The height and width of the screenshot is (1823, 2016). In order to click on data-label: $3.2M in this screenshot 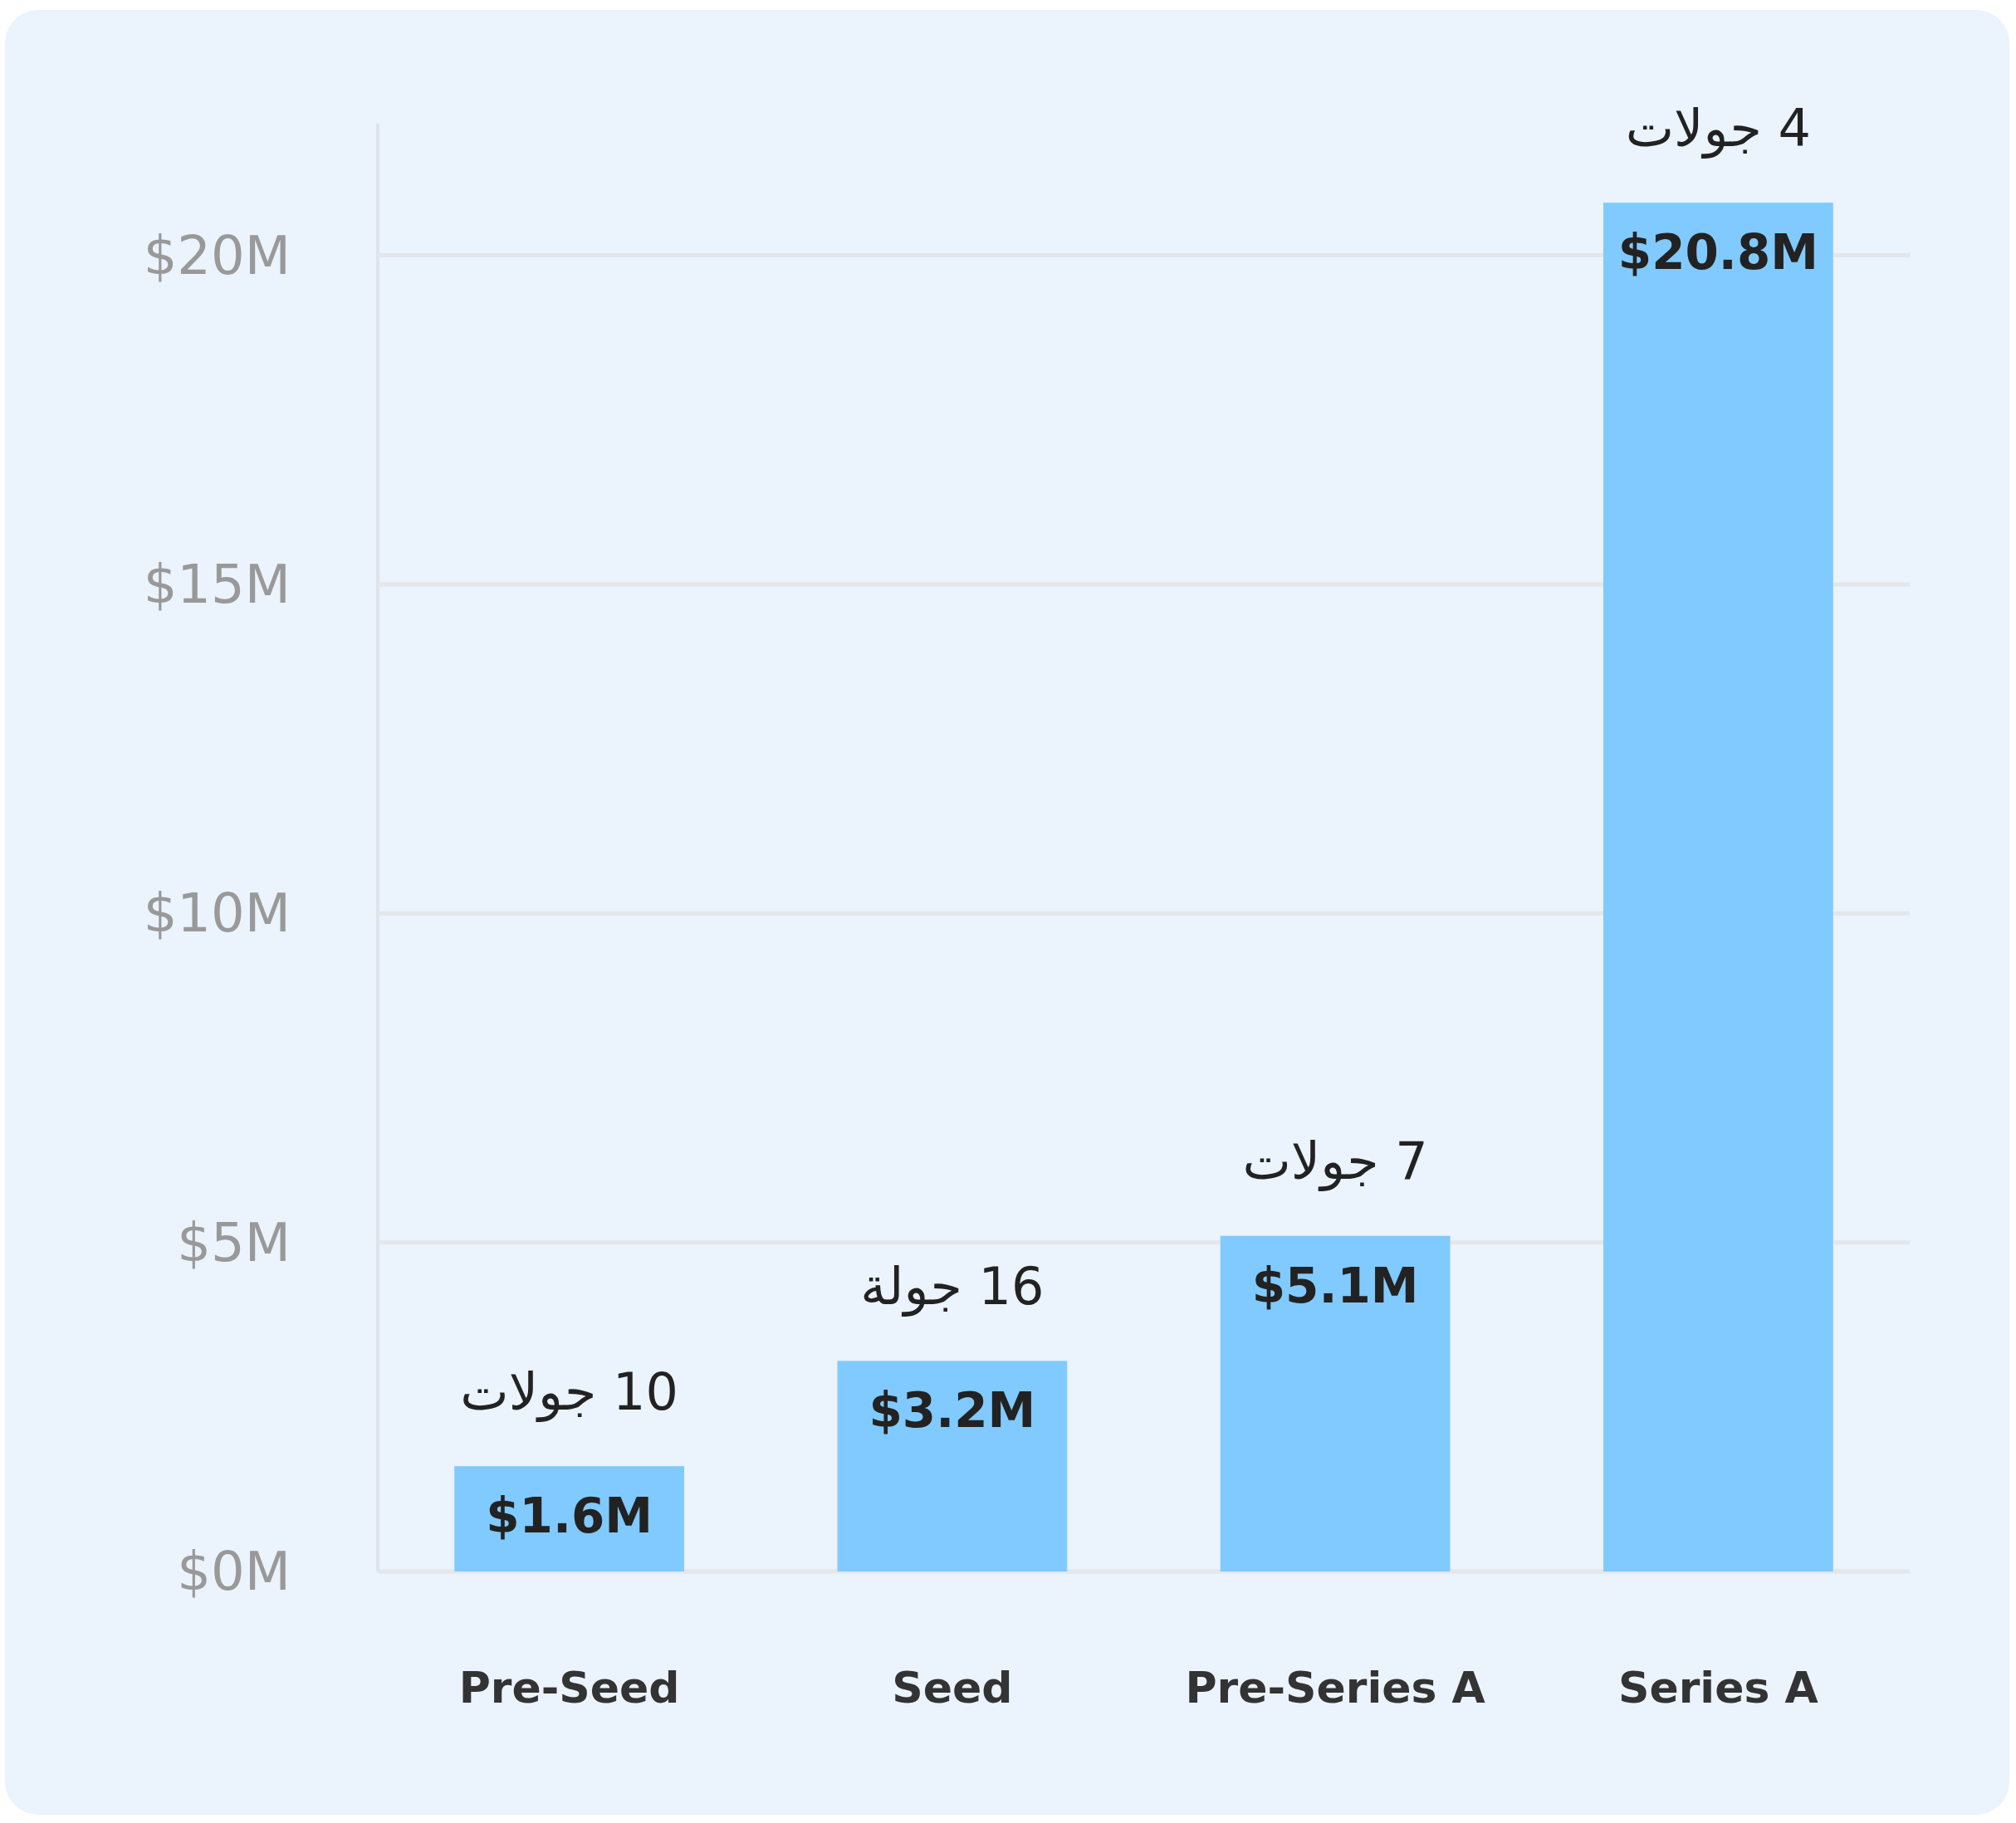, I will do `click(952, 1410)`.